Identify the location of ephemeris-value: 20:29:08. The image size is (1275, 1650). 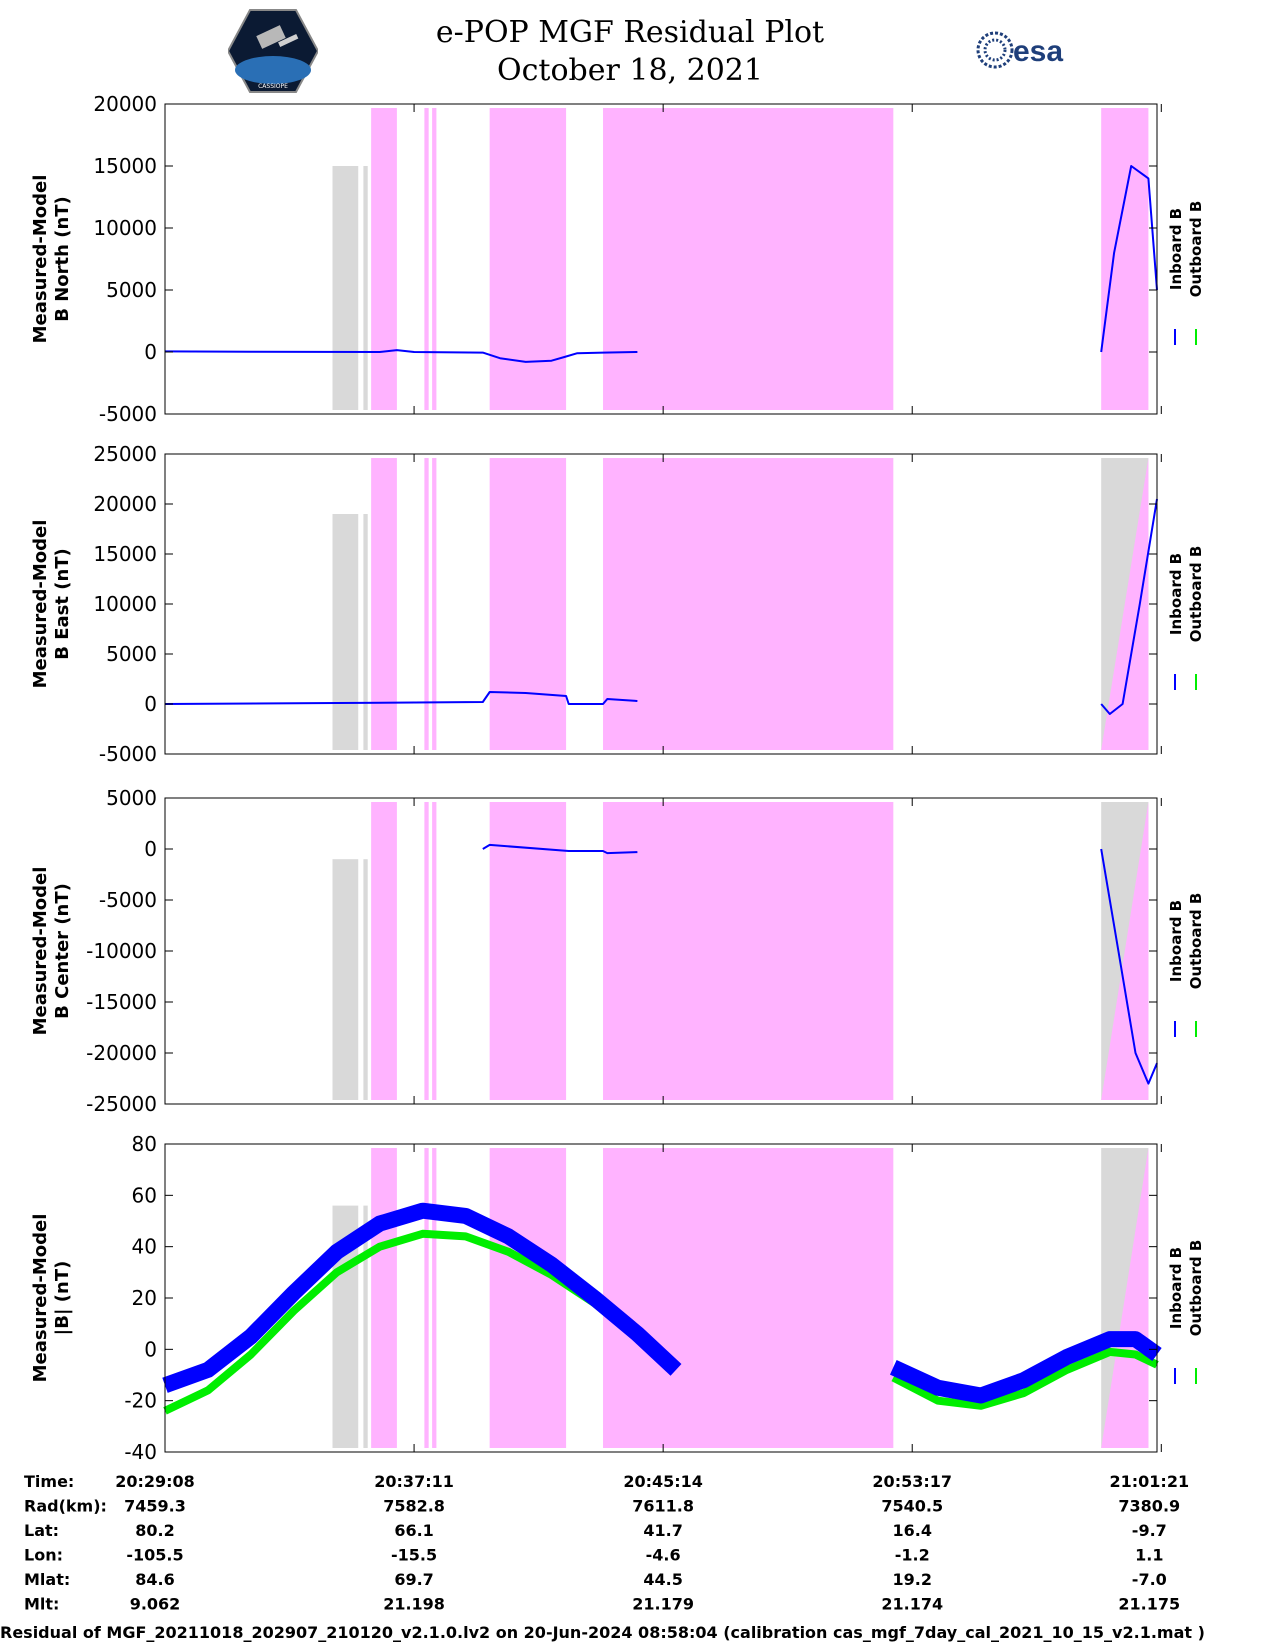
(155, 1481).